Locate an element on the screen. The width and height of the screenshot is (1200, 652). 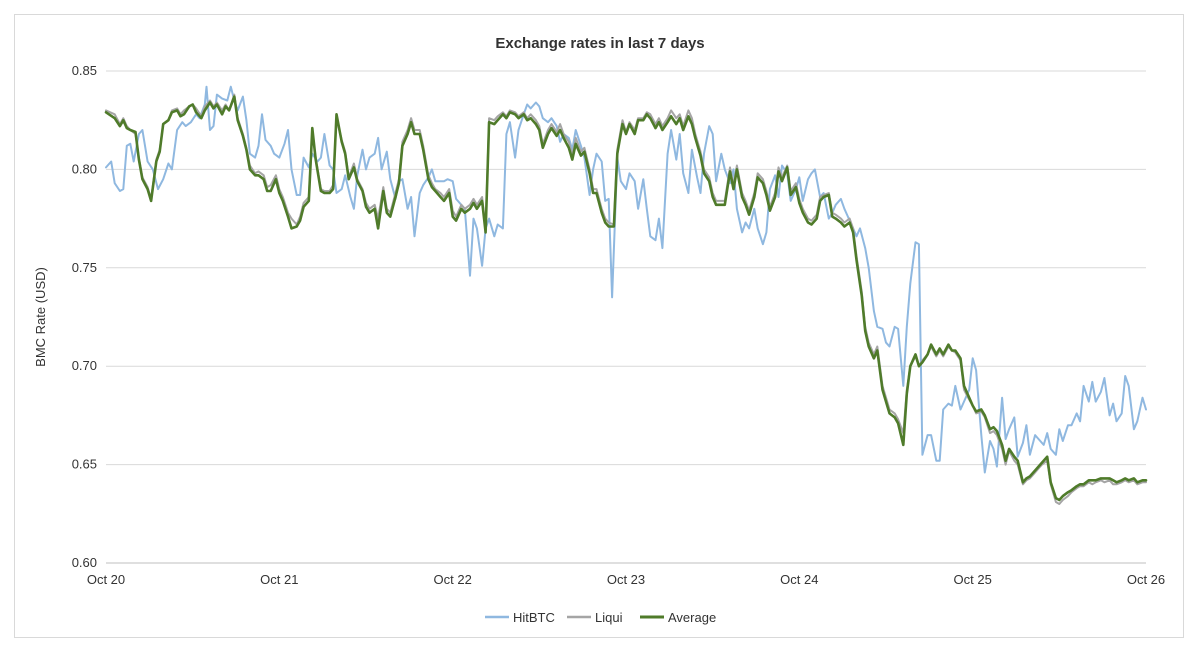
x-tick-label: Oct 24 is located at coordinates (799, 579).